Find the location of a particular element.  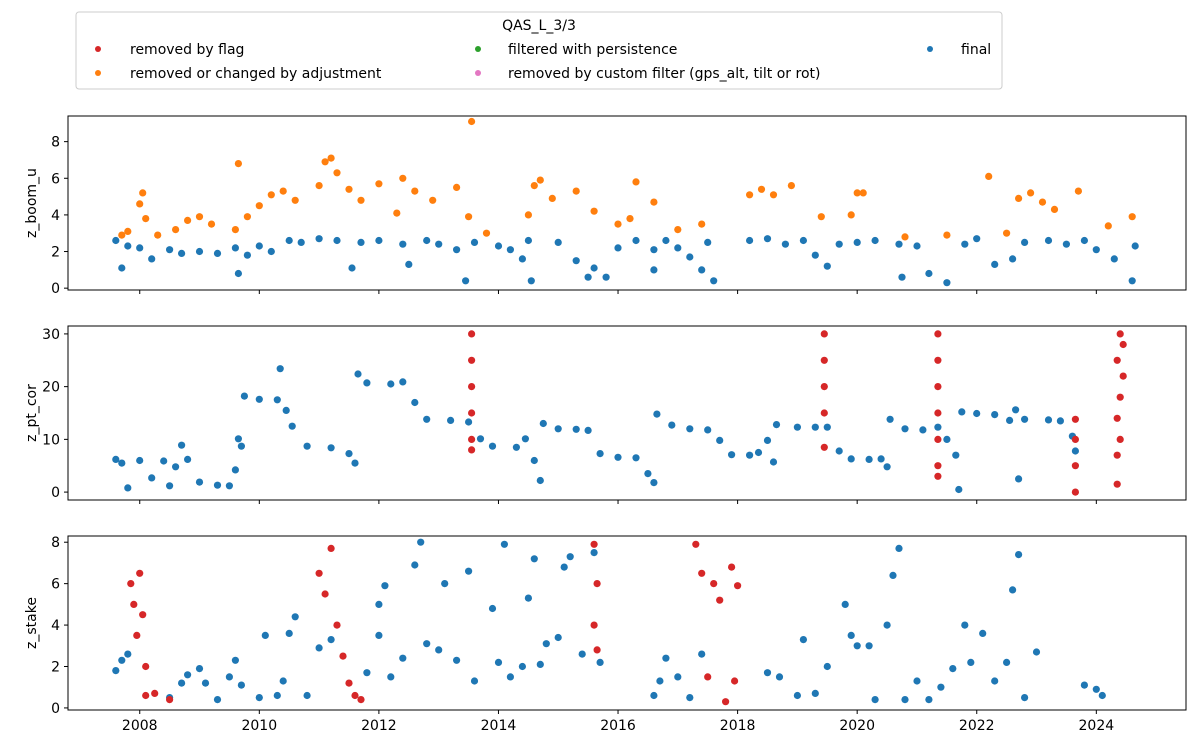

y-tick-label: 4 is located at coordinates (55, 626).